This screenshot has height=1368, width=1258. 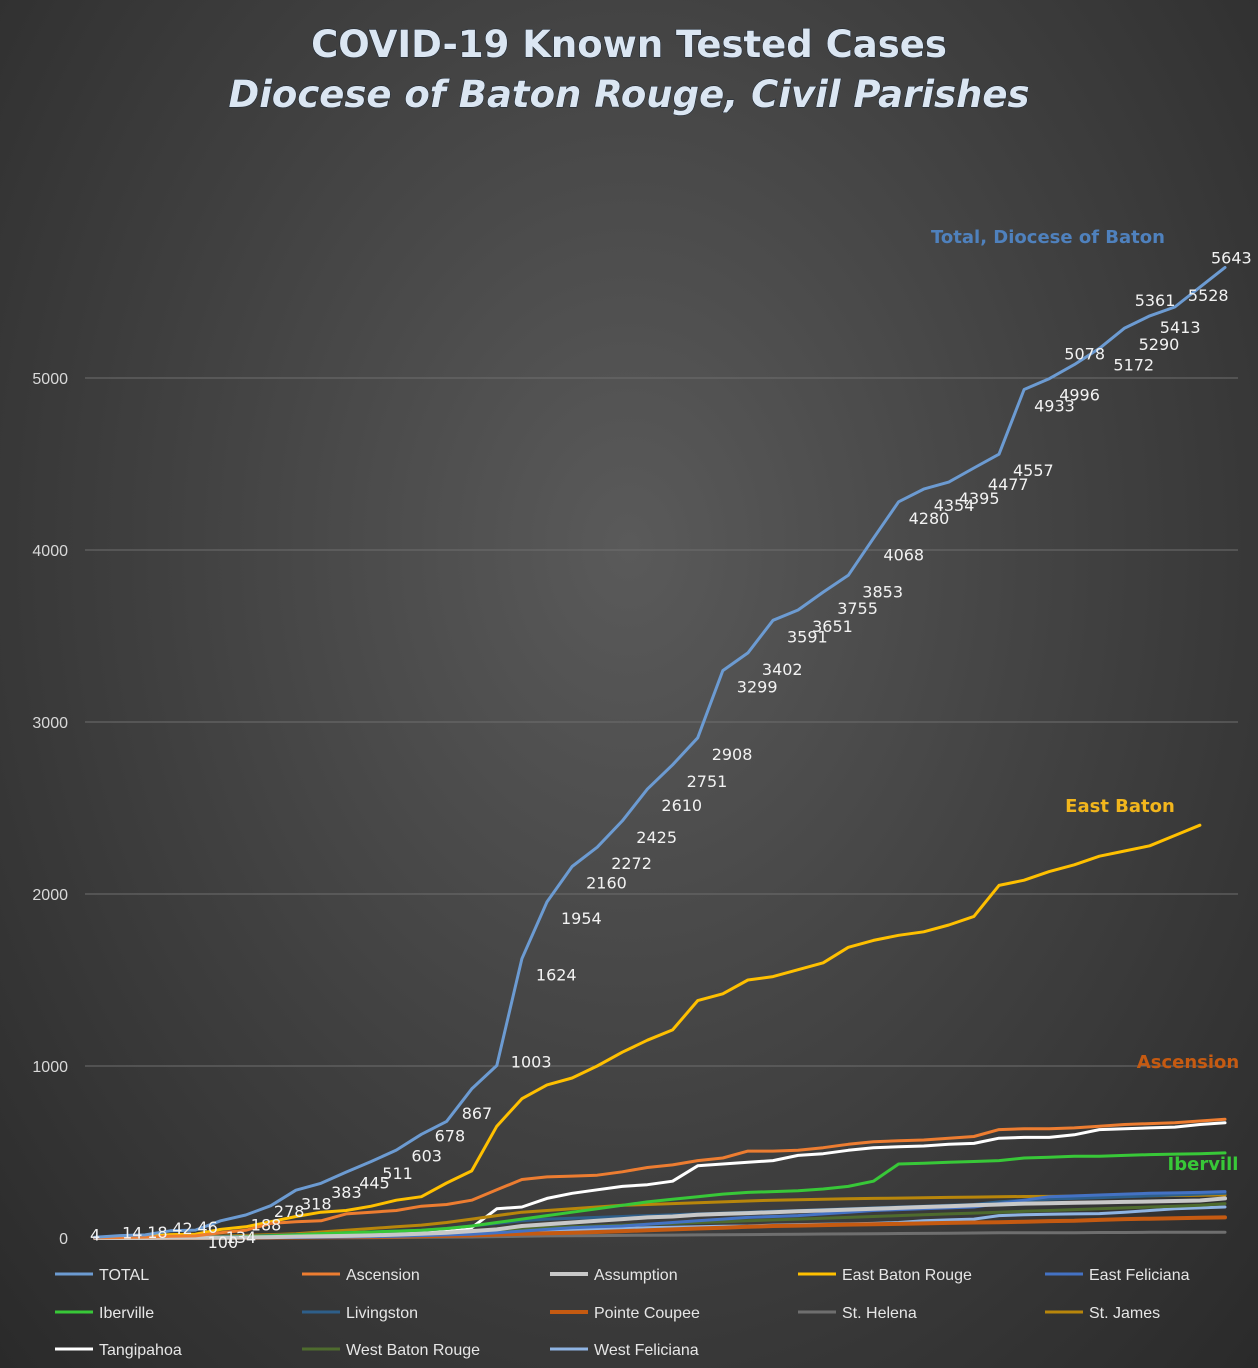 What do you see at coordinates (1203, 1164) in the screenshot?
I see `series-name-label: Ibervill` at bounding box center [1203, 1164].